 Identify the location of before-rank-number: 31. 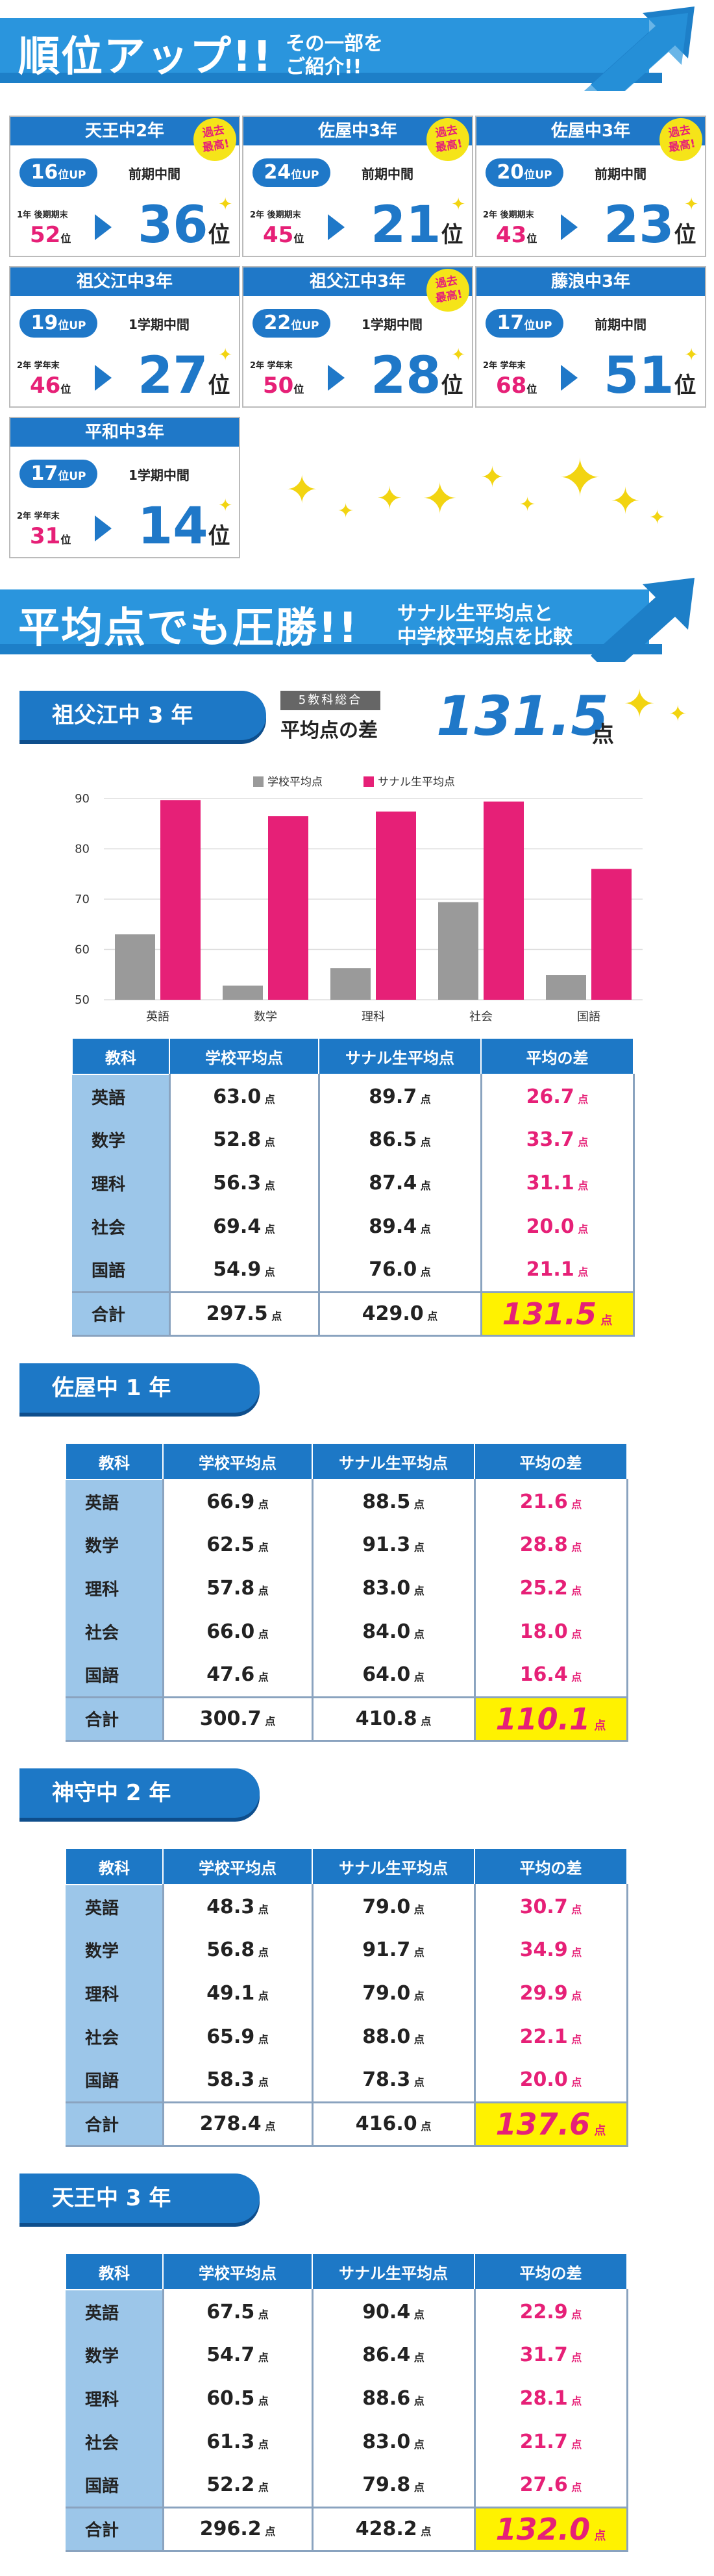
(46, 536).